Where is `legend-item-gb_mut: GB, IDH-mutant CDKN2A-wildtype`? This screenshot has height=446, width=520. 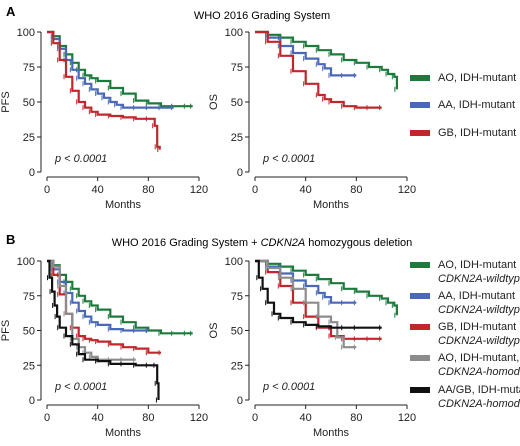
legend-item-gb_mut: GB, IDH-mutant CDKN2A-wildtype is located at coordinates (465, 334).